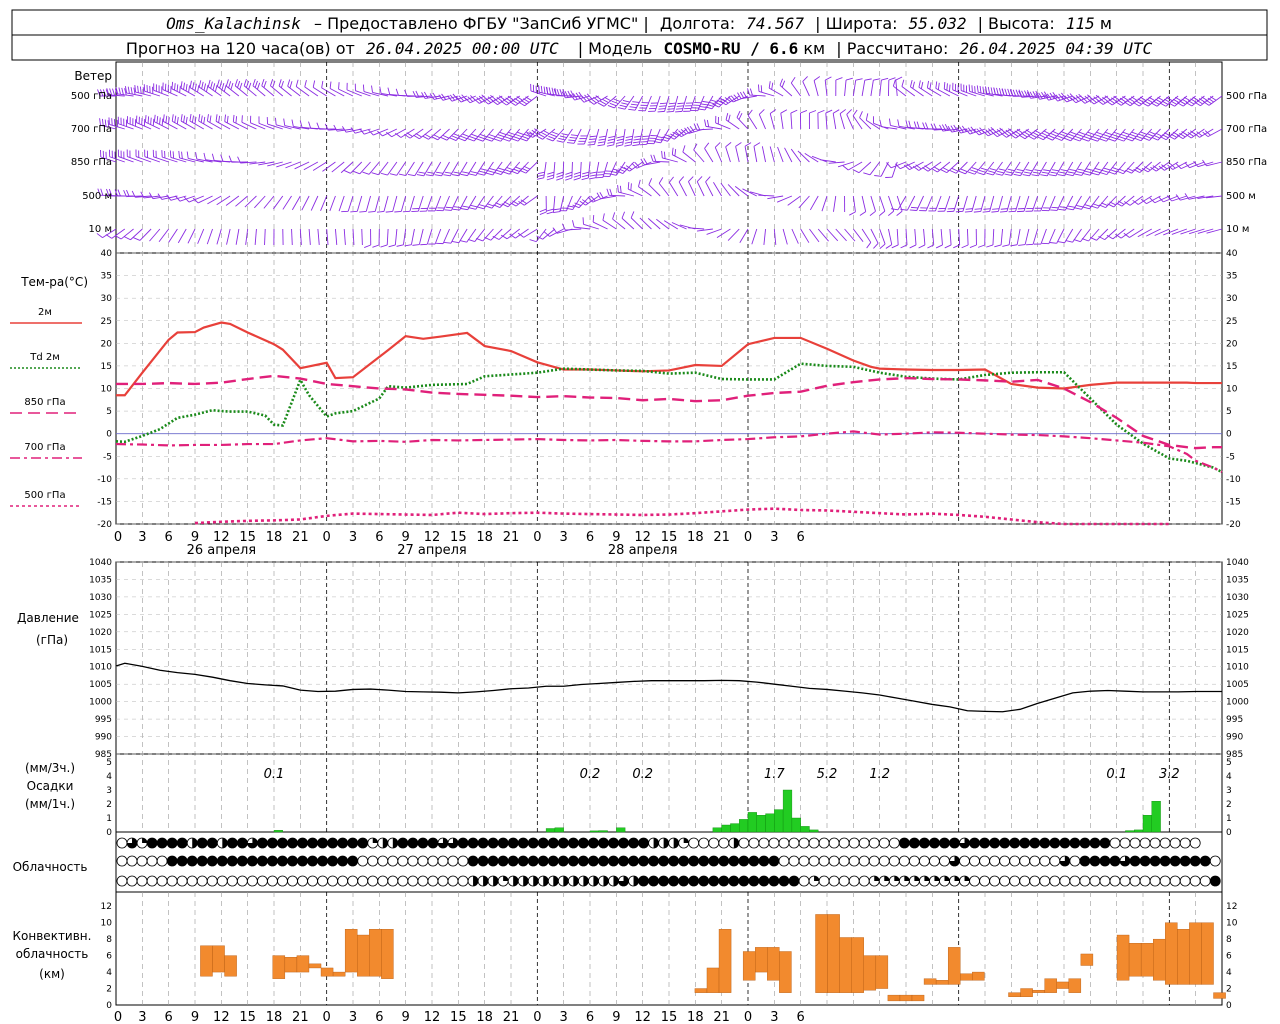 Image resolution: width=1280 pixels, height=1024 pixels. Describe the element at coordinates (779, 821) in the screenshot. I see `precip-bar` at that location.